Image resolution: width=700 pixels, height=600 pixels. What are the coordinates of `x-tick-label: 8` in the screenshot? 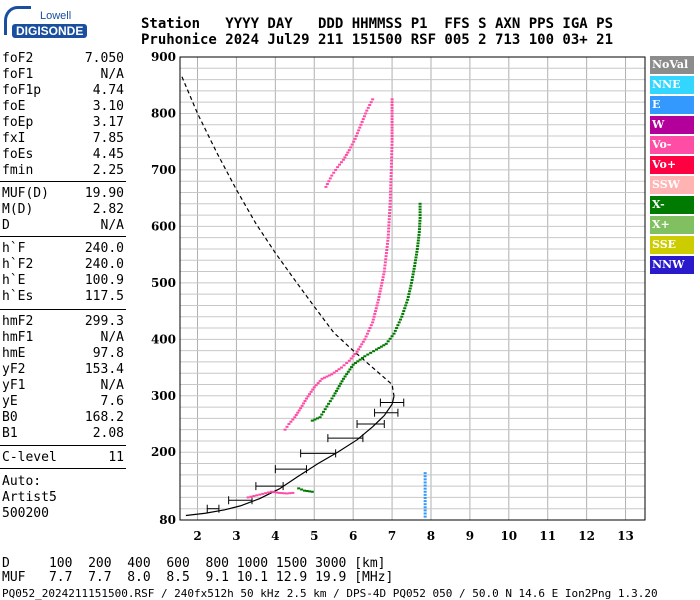 It's located at (431, 536).